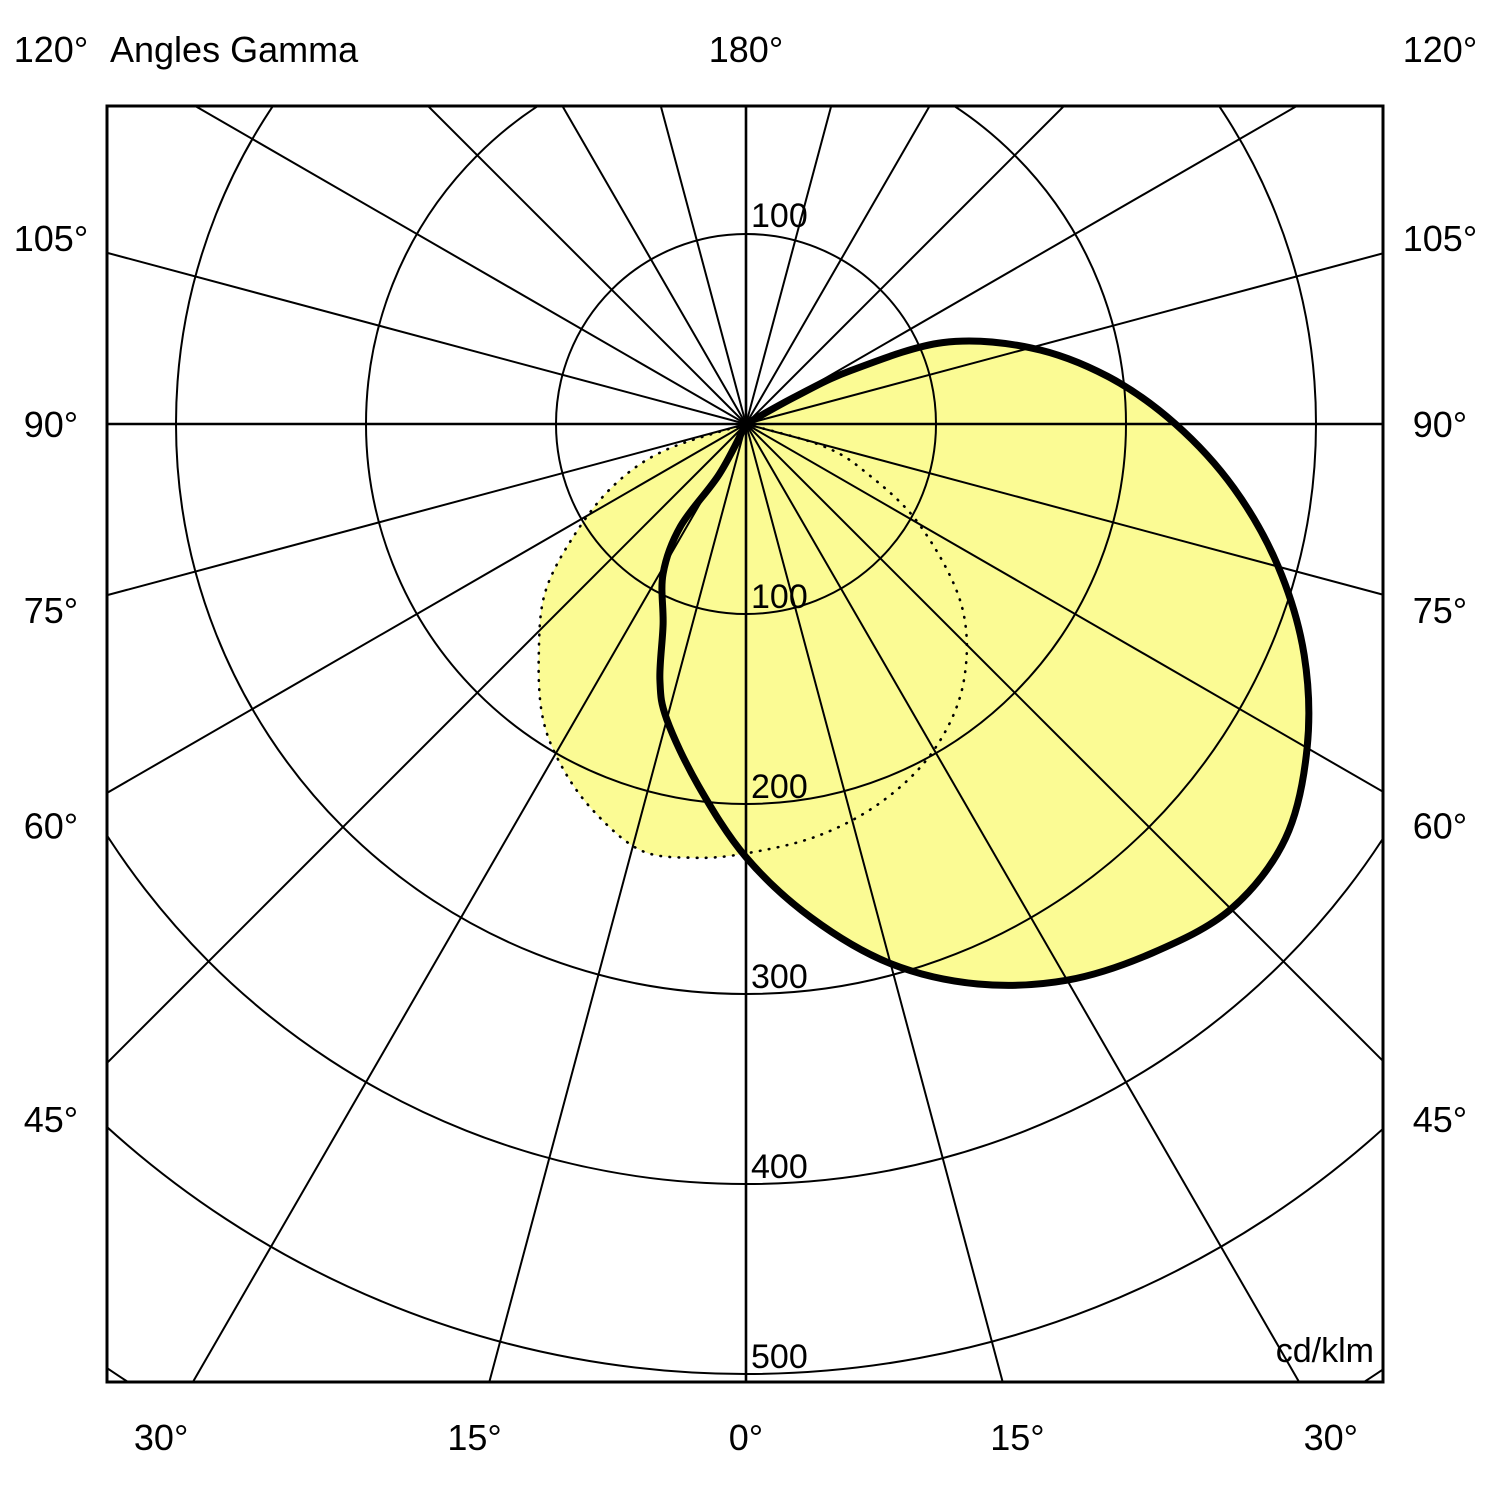 This screenshot has height=1490, width=1490. I want to click on gamma-tick-label-top-left: 120°, so click(51, 49).